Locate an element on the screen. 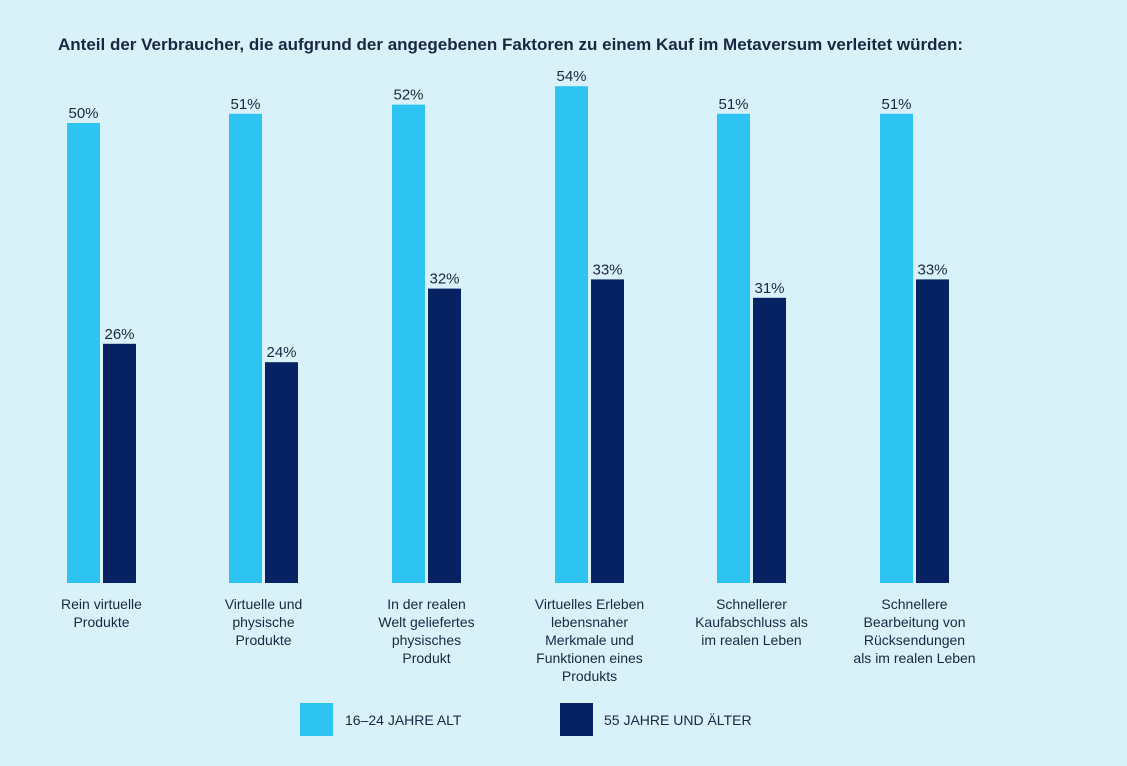 The height and width of the screenshot is (766, 1127). value-label-young-4: 51% is located at coordinates (733, 104).